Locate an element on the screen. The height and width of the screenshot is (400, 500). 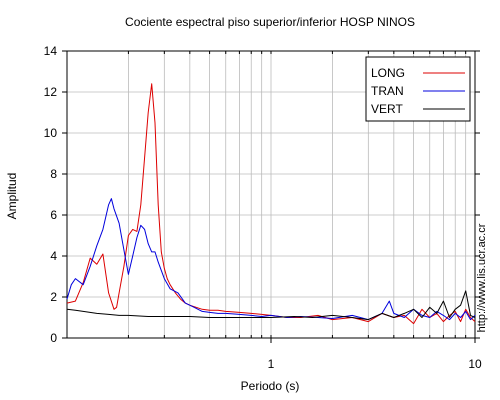
x-axis-label: Periodo (s) is located at coordinates (270, 386).